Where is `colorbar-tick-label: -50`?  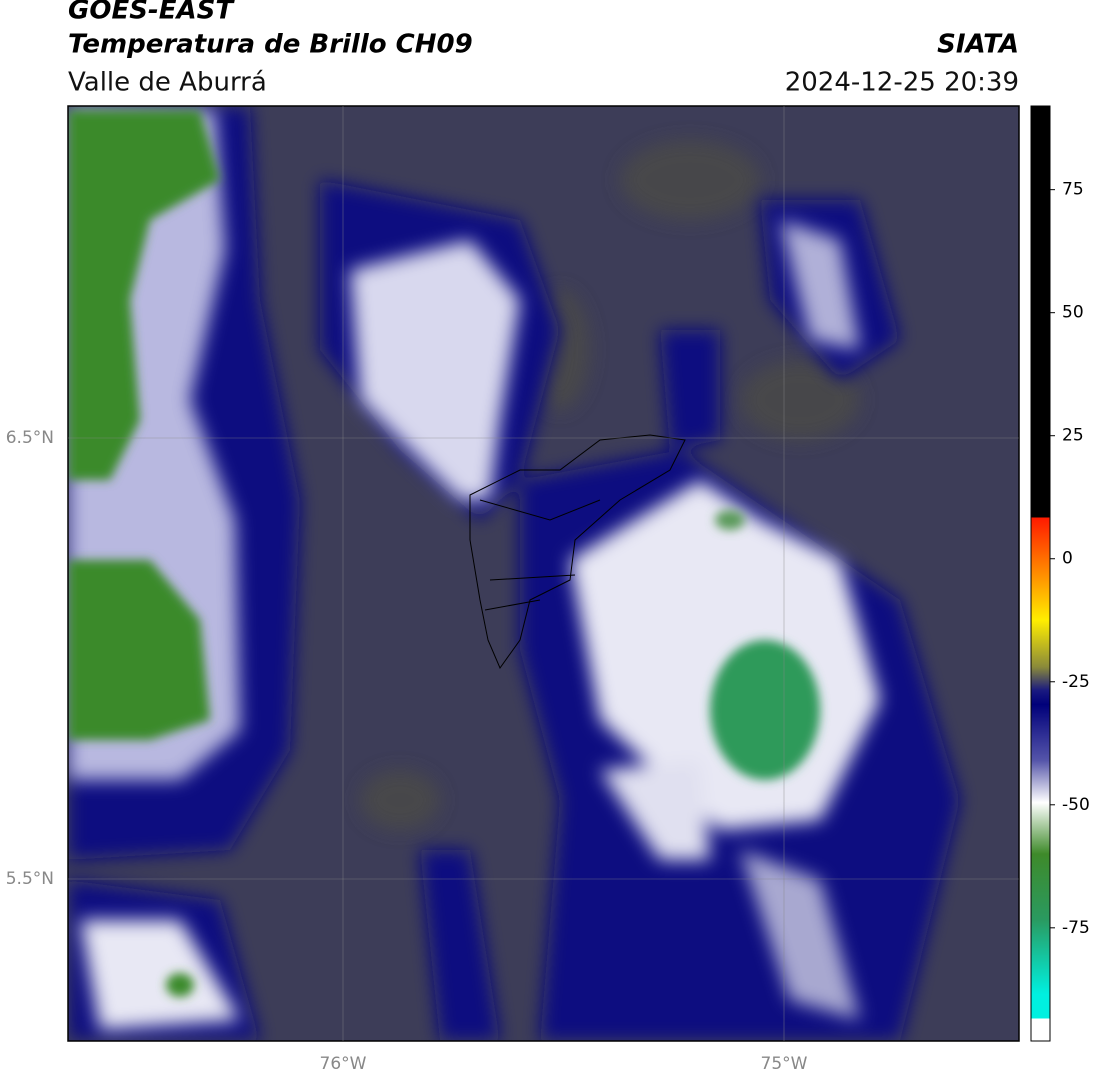
colorbar-tick-label: -50 is located at coordinates (1076, 805).